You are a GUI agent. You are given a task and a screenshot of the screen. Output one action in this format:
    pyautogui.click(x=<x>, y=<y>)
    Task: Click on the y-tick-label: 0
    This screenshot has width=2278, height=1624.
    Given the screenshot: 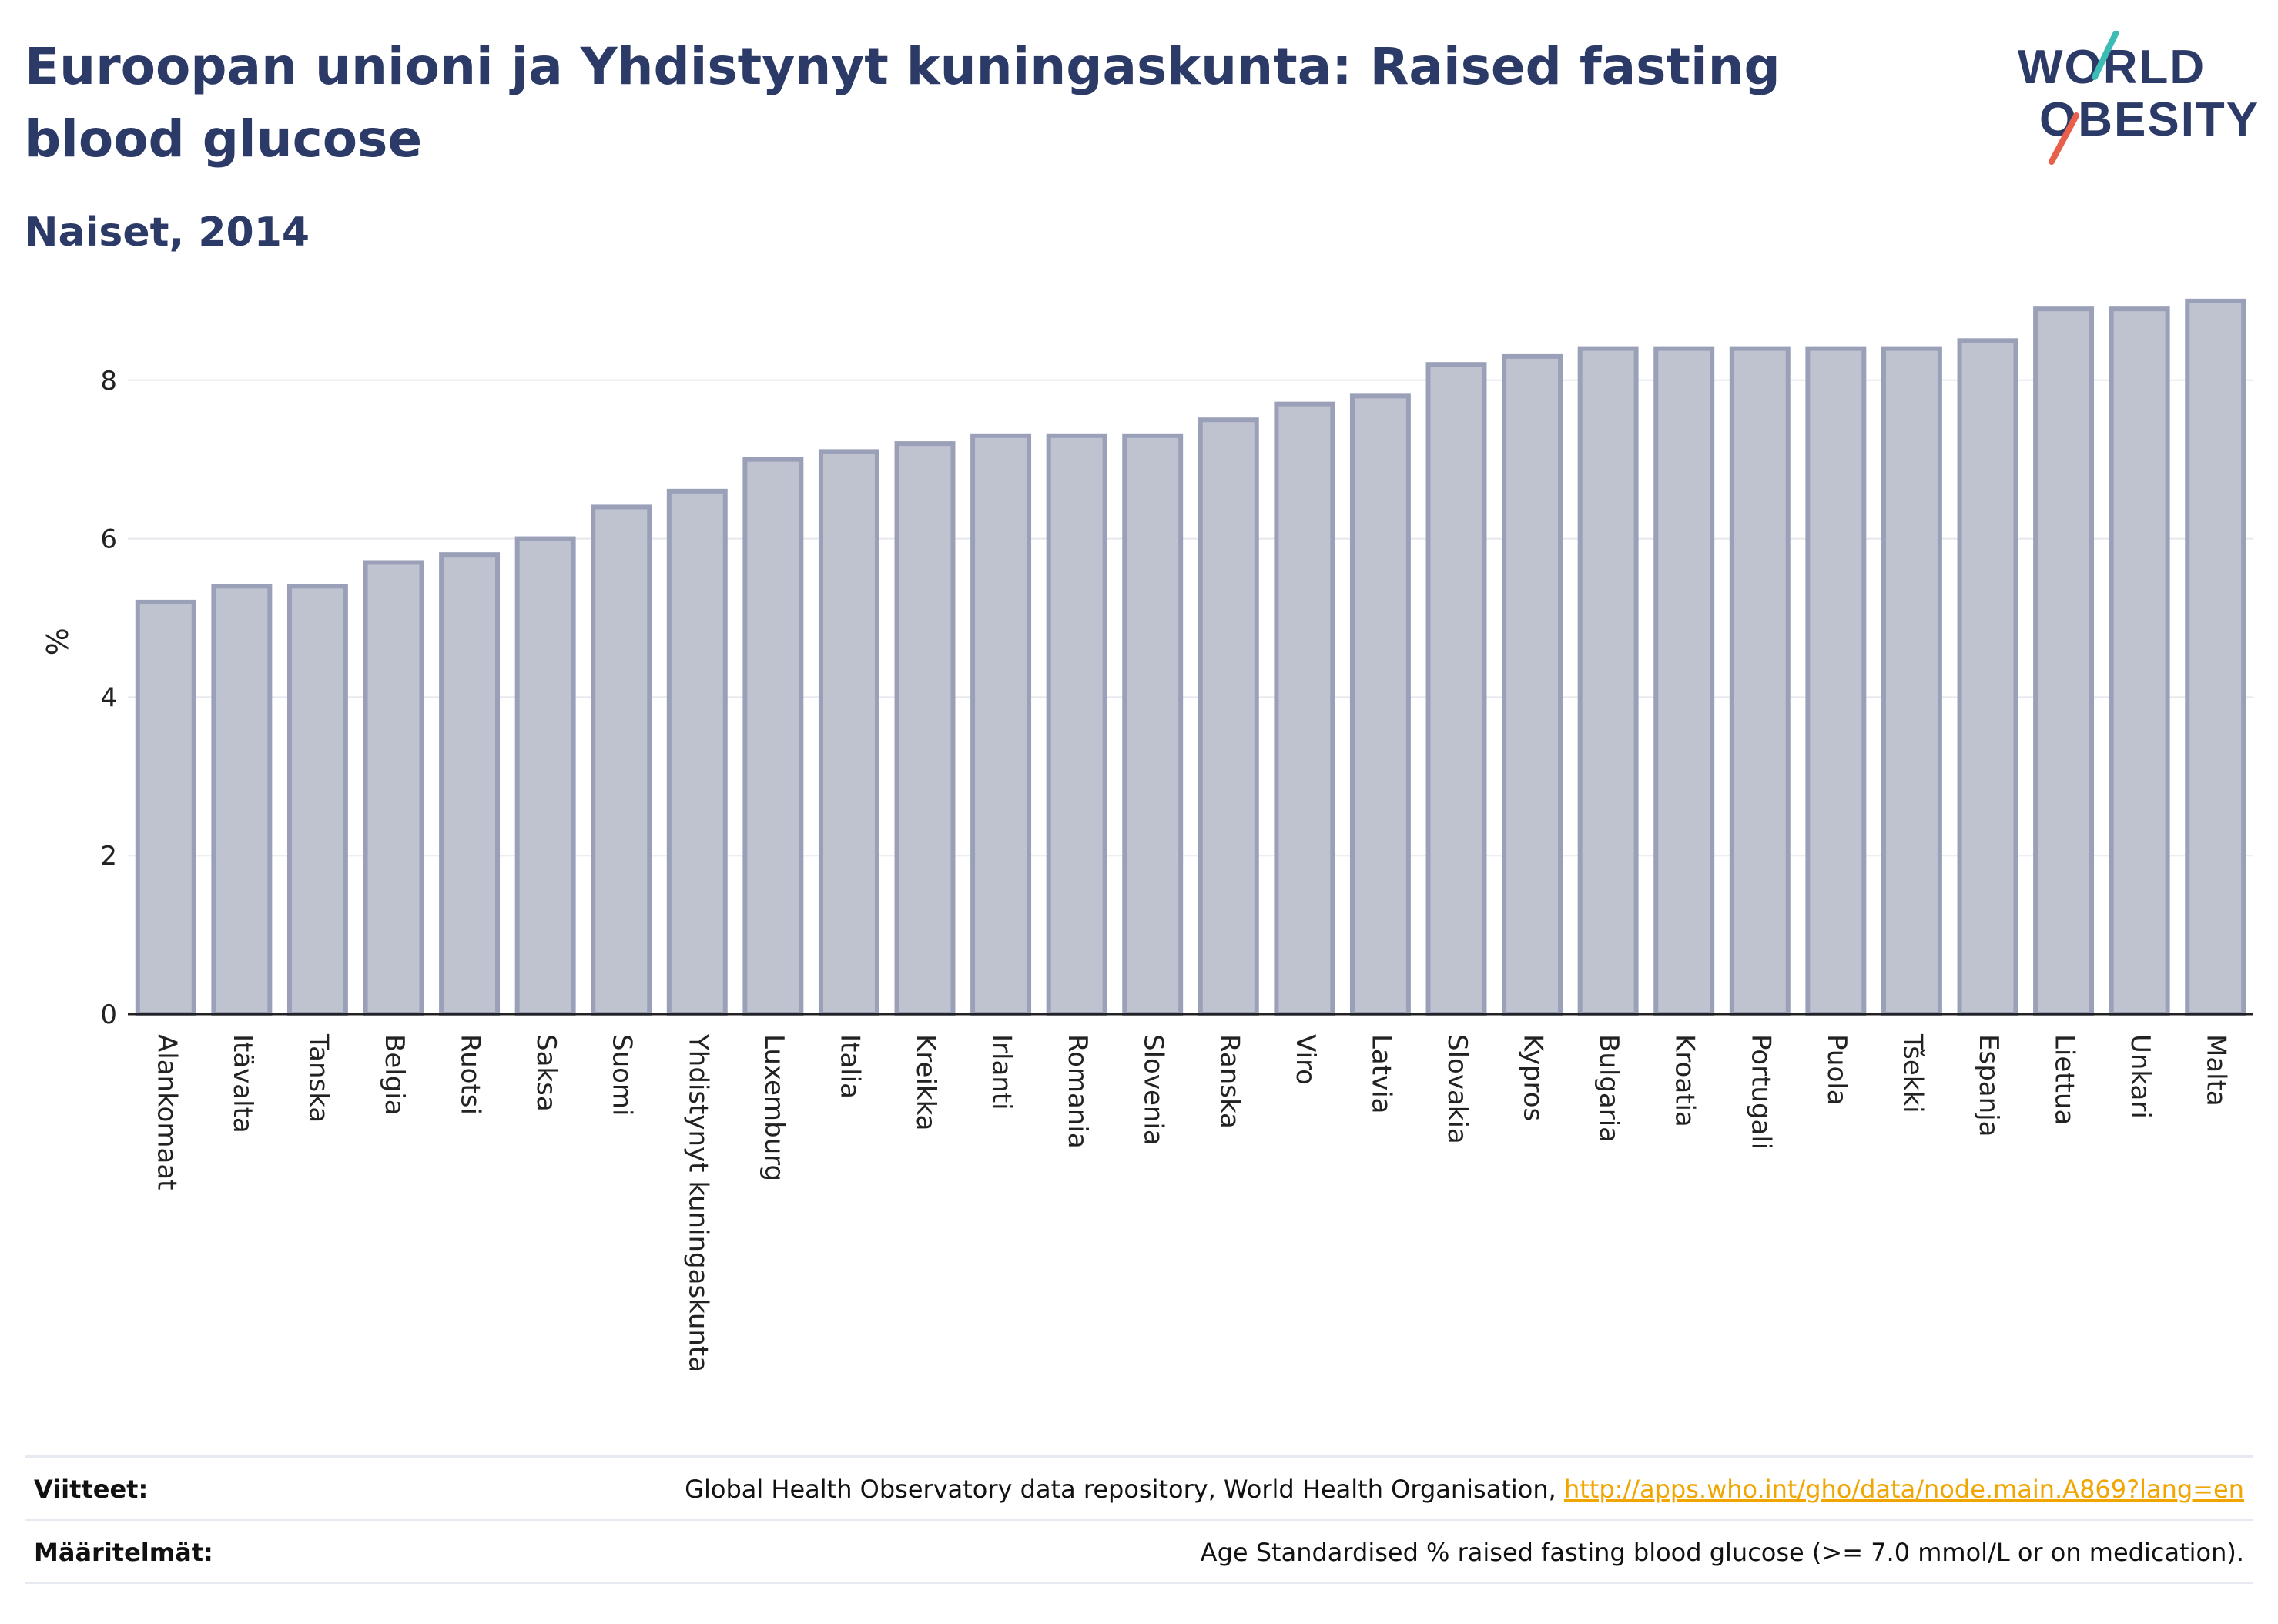 What is the action you would take?
    pyautogui.click(x=108, y=1015)
    